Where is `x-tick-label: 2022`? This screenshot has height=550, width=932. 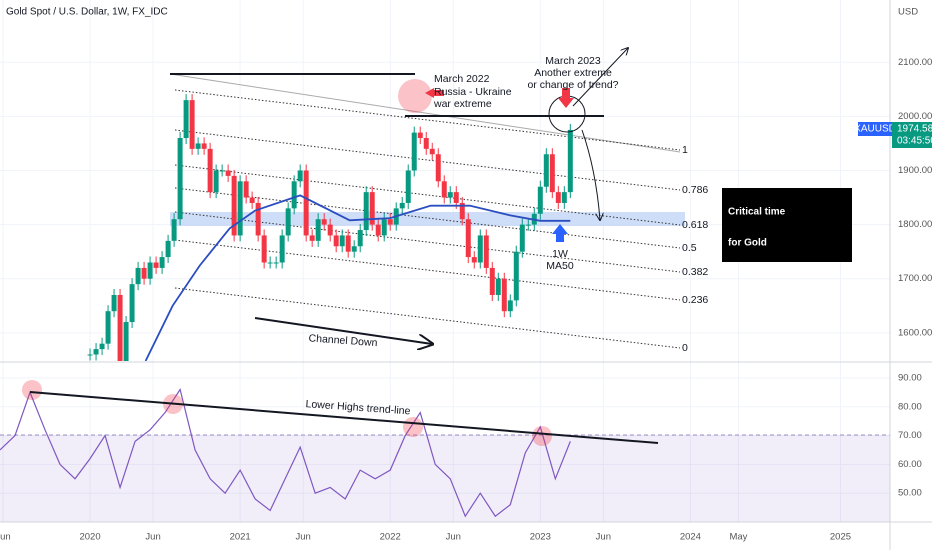
x-tick-label: 2022 is located at coordinates (390, 537).